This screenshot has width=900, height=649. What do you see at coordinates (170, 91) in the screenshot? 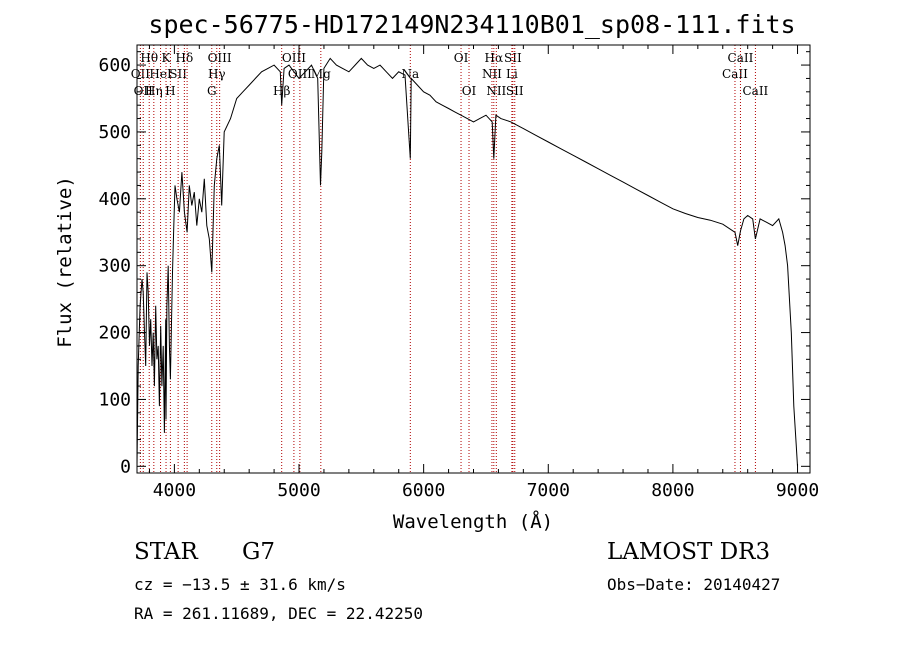
I see `spectral-line-label-6: H` at bounding box center [170, 91].